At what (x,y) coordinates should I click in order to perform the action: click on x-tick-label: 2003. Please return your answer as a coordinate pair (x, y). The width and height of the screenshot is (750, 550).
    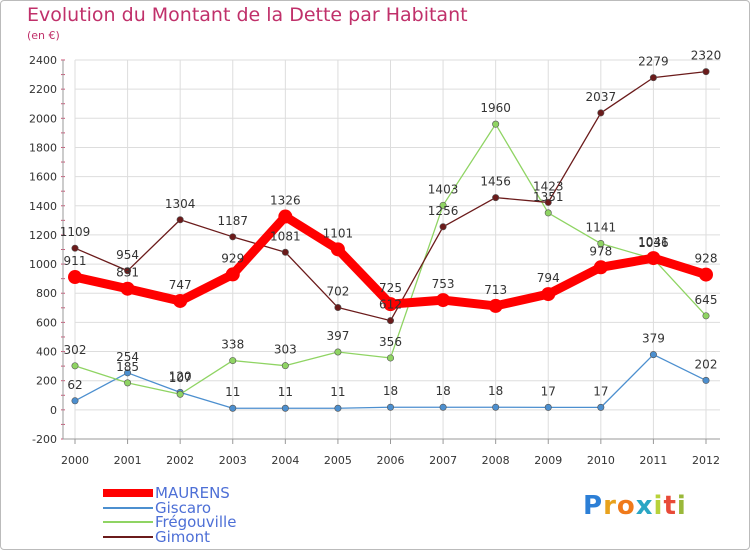
    Looking at the image, I should click on (233, 460).